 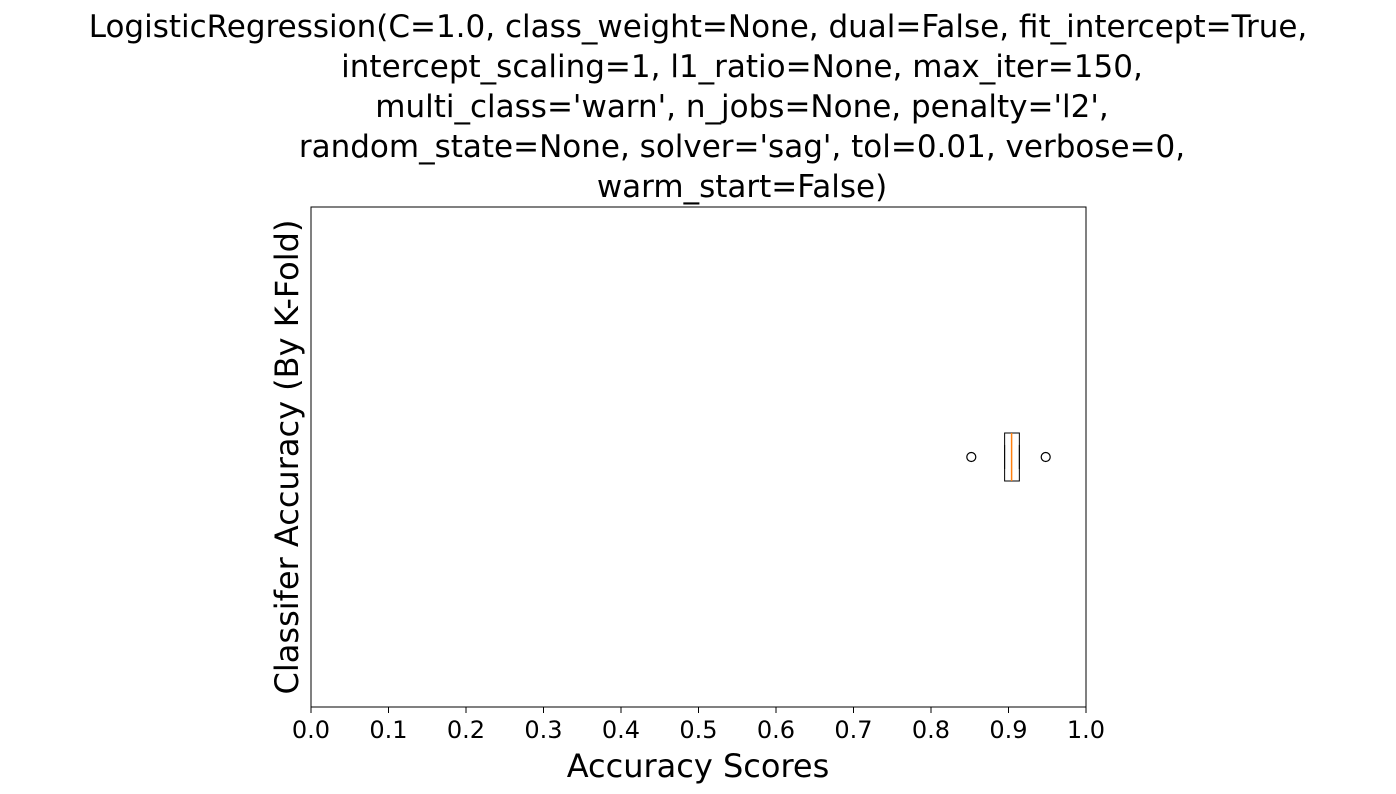 I want to click on y-axis-label: Classifer Accuracy (By K-Fold), so click(x=287, y=457).